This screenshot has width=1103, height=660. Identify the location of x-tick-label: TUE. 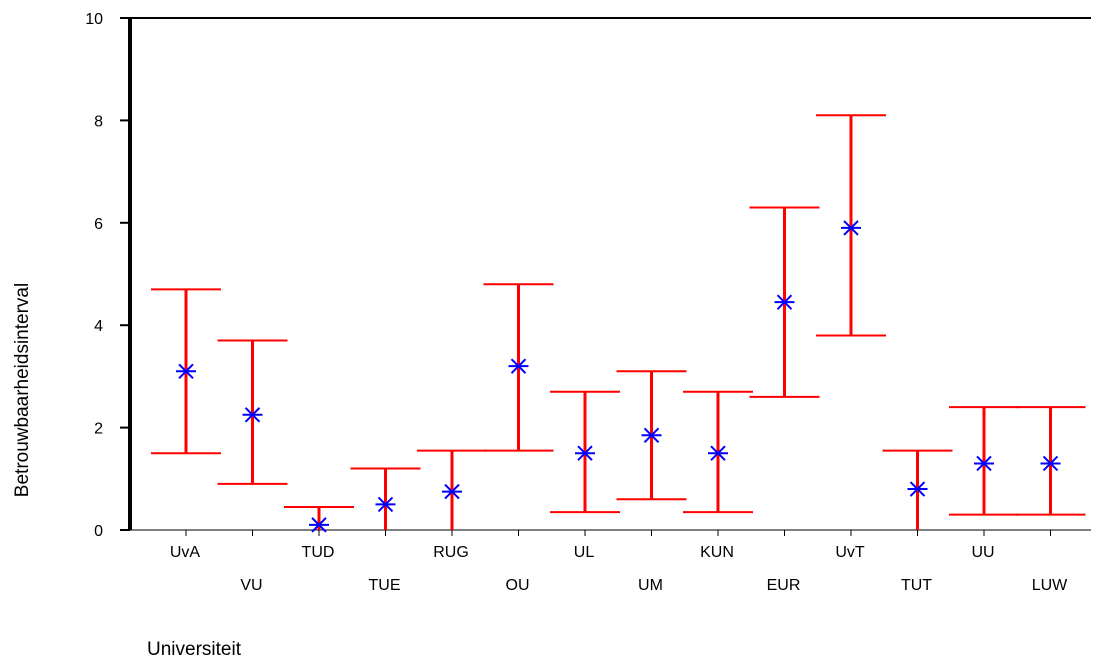
(385, 585).